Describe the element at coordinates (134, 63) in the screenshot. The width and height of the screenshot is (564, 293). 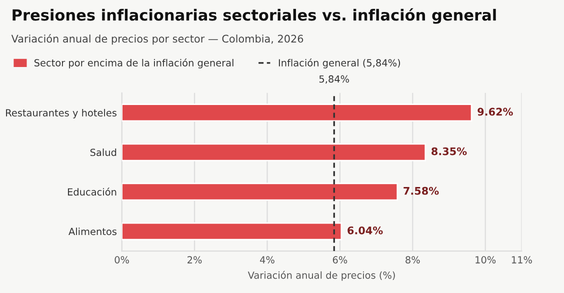
I see `legend-label: Sector por encima de la inflación general` at that location.